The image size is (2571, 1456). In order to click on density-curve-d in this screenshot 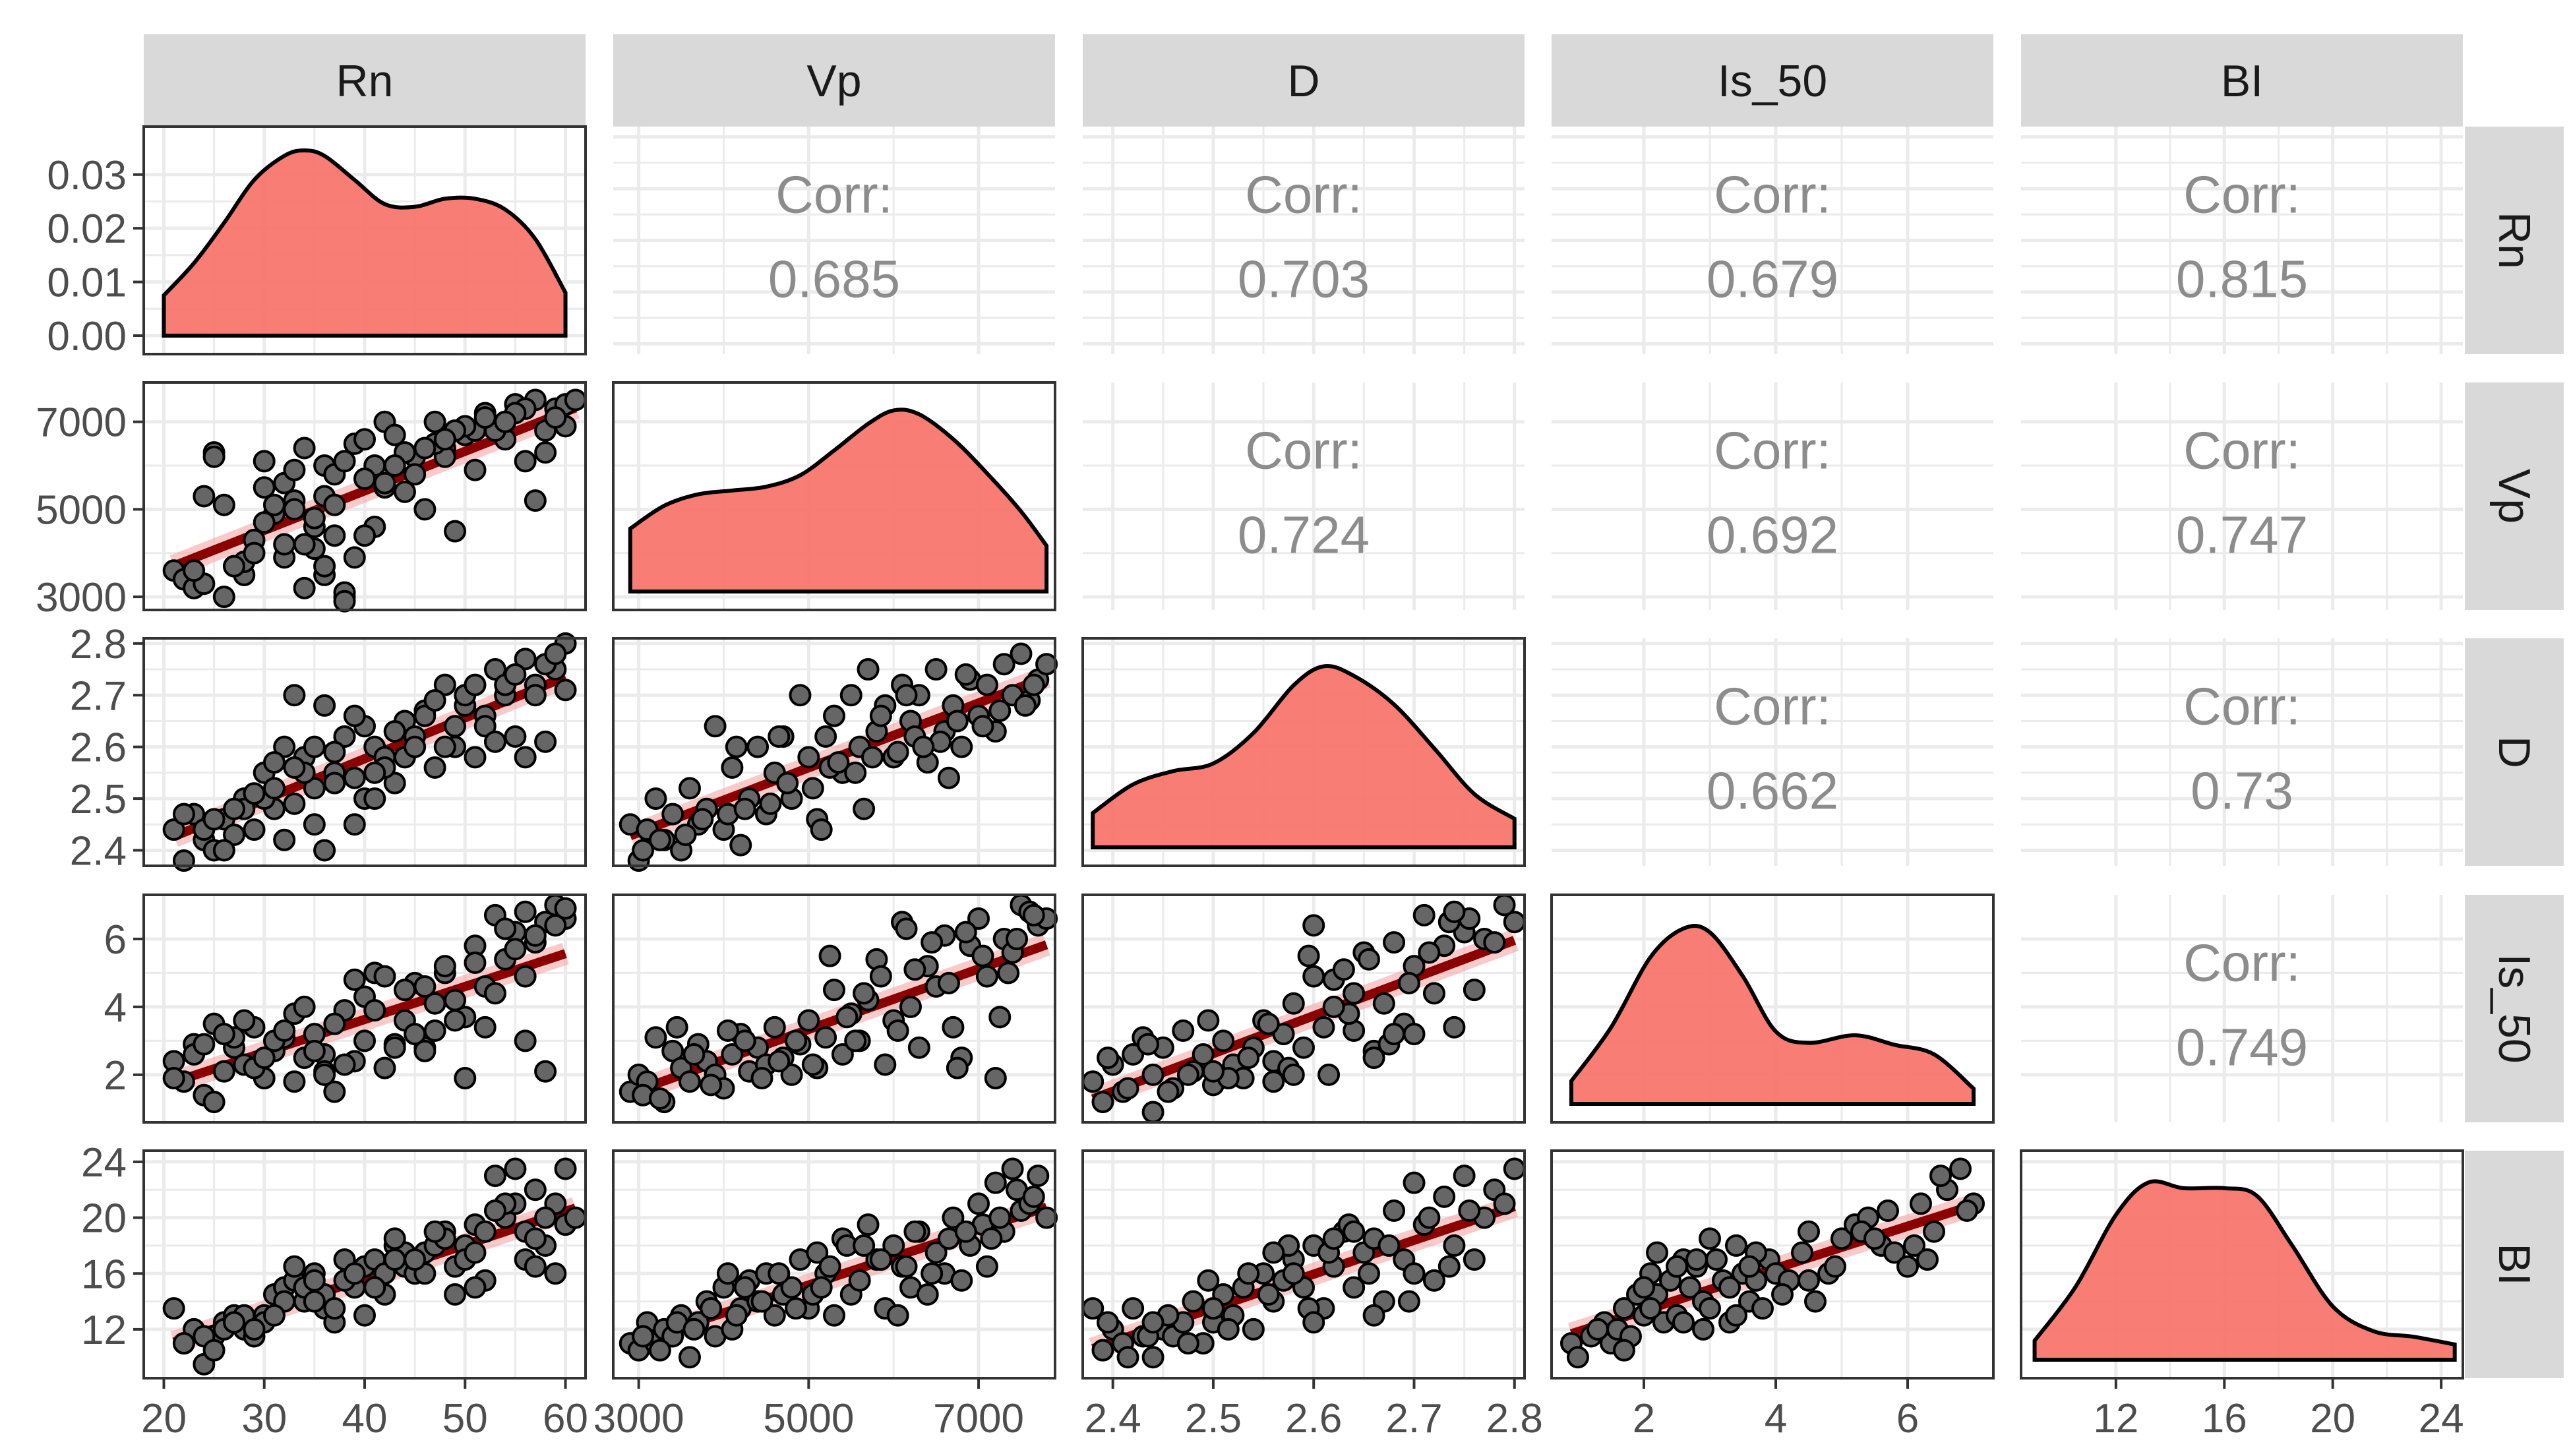, I will do `click(1304, 756)`.